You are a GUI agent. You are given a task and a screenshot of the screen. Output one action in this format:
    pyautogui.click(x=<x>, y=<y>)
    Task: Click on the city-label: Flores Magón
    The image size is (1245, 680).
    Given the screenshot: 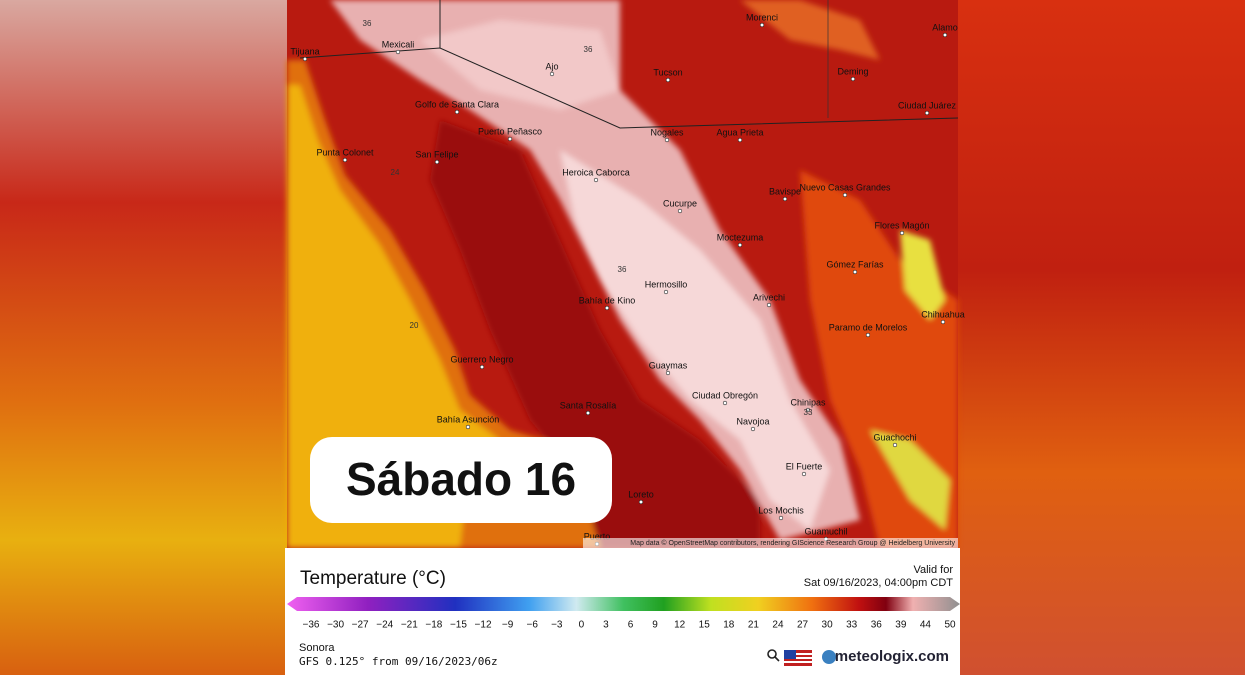 What is the action you would take?
    pyautogui.click(x=901, y=225)
    